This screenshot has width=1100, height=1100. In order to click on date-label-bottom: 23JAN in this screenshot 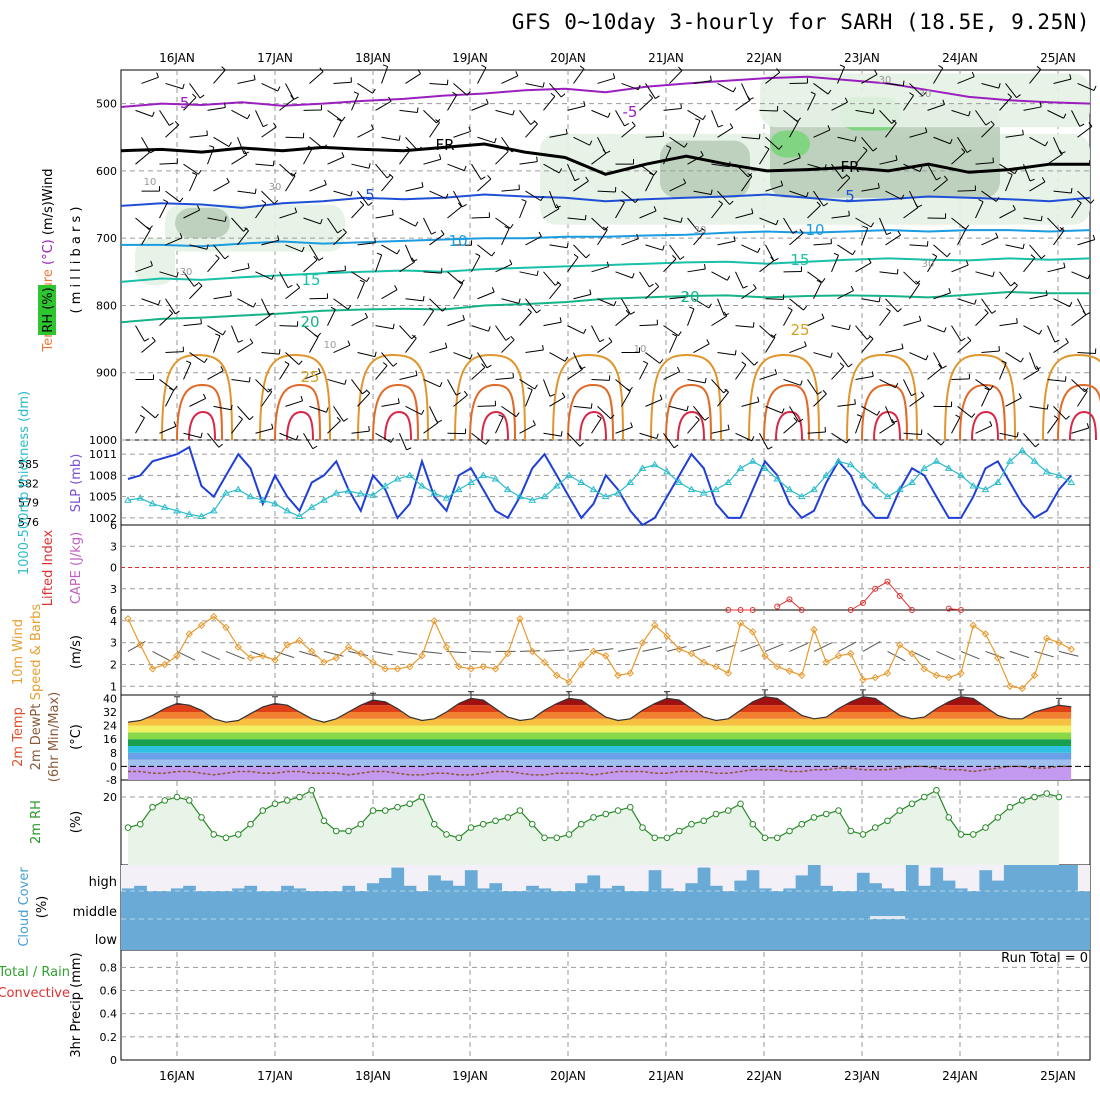, I will do `click(862, 1076)`.